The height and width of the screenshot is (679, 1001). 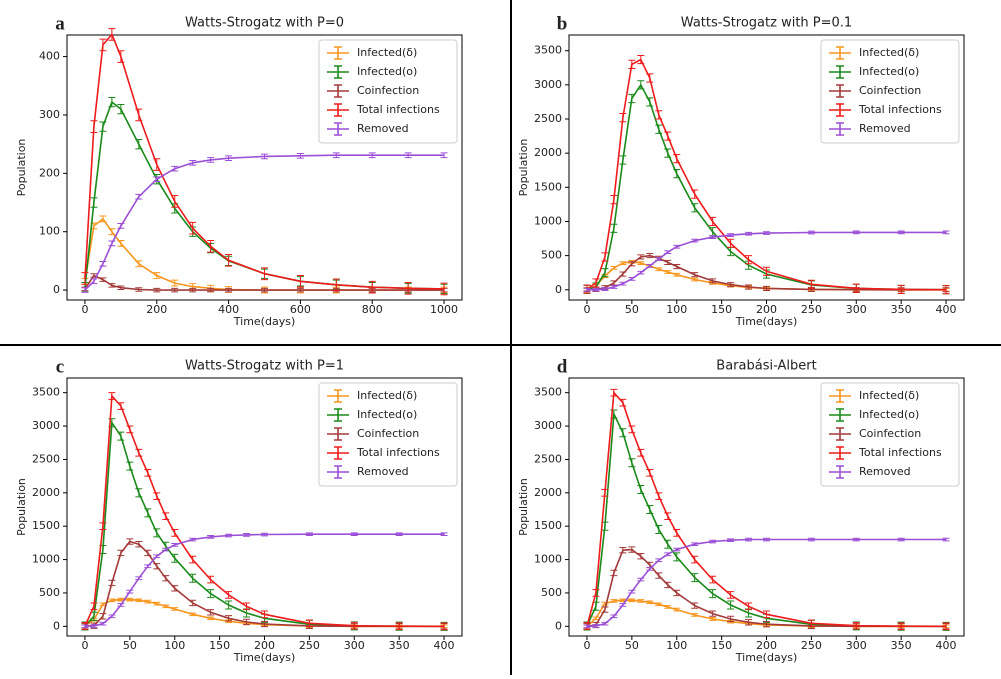 What do you see at coordinates (548, 186) in the screenshot?
I see `y-tick-label: 1500` at bounding box center [548, 186].